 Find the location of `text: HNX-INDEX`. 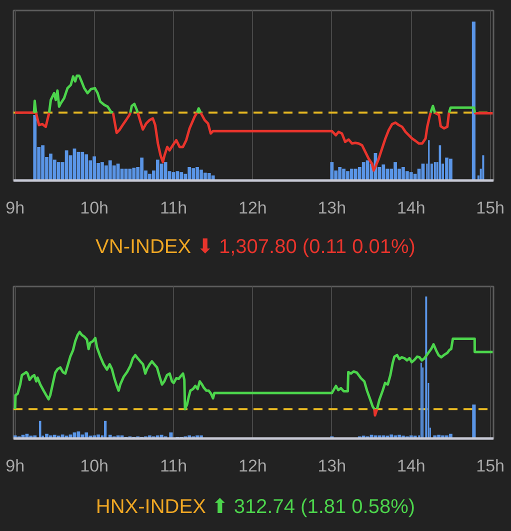

text: HNX-INDEX is located at coordinates (151, 507).